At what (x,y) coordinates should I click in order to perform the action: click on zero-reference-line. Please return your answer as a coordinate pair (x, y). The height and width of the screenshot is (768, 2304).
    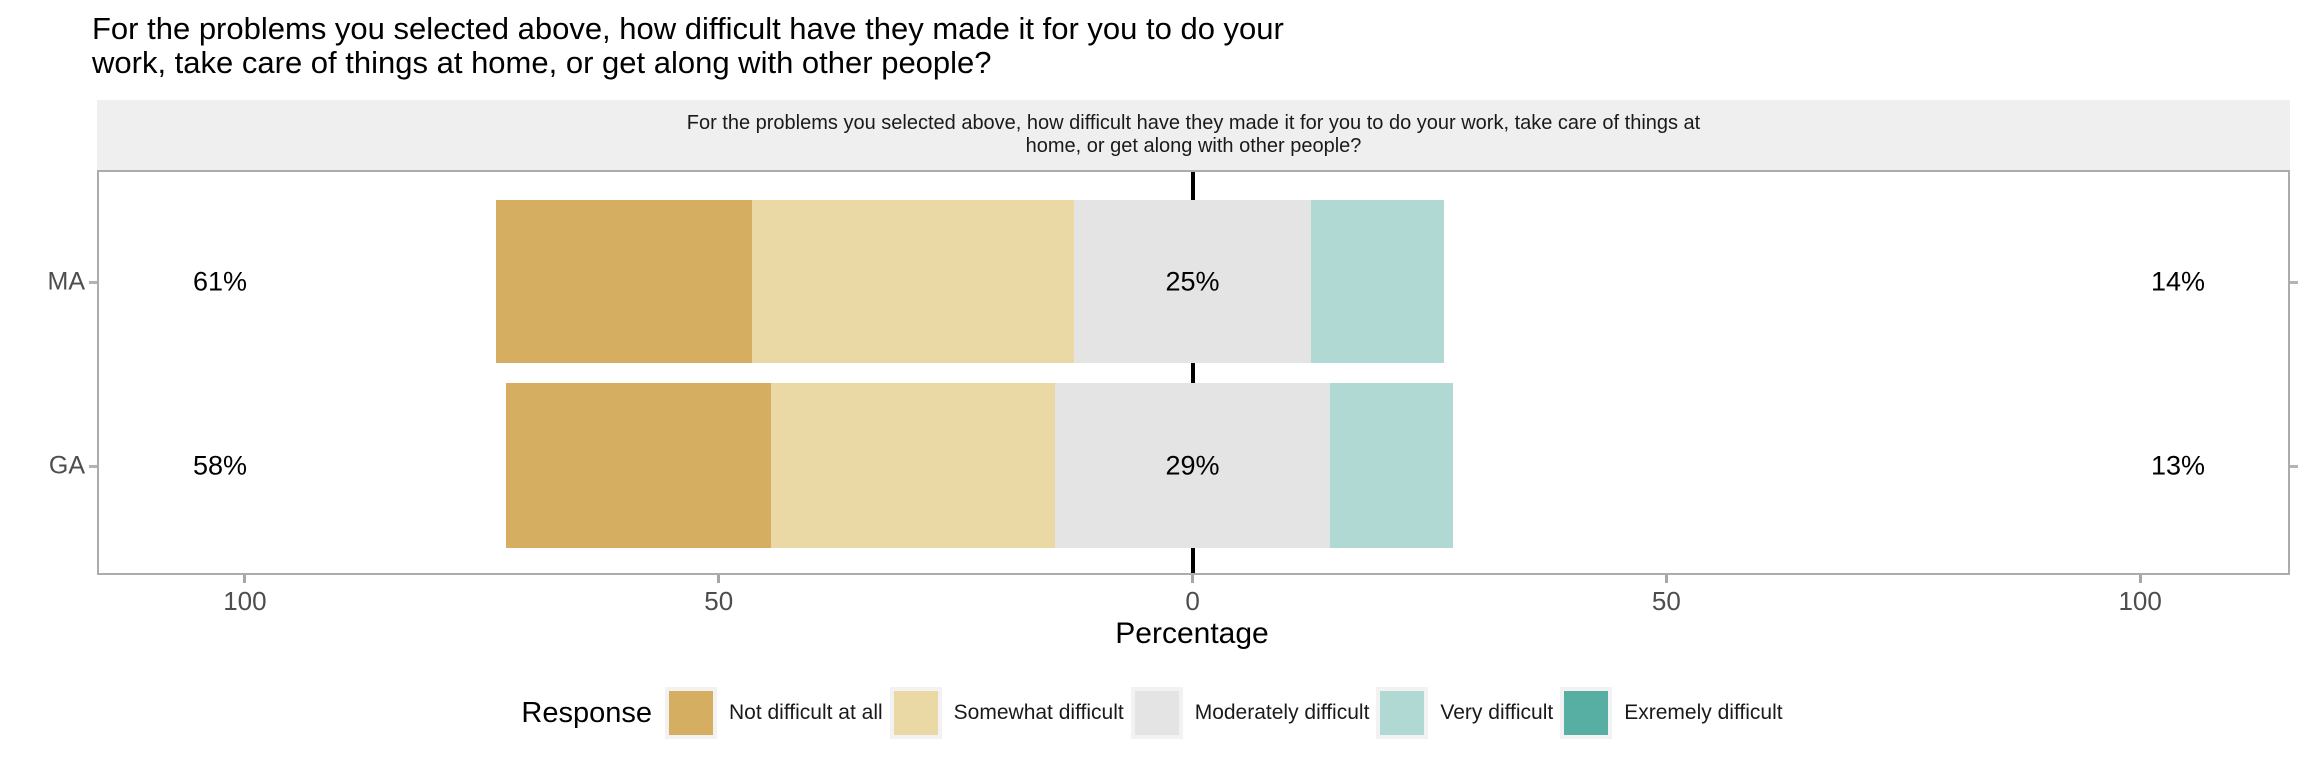
    Looking at the image, I should click on (1192, 372).